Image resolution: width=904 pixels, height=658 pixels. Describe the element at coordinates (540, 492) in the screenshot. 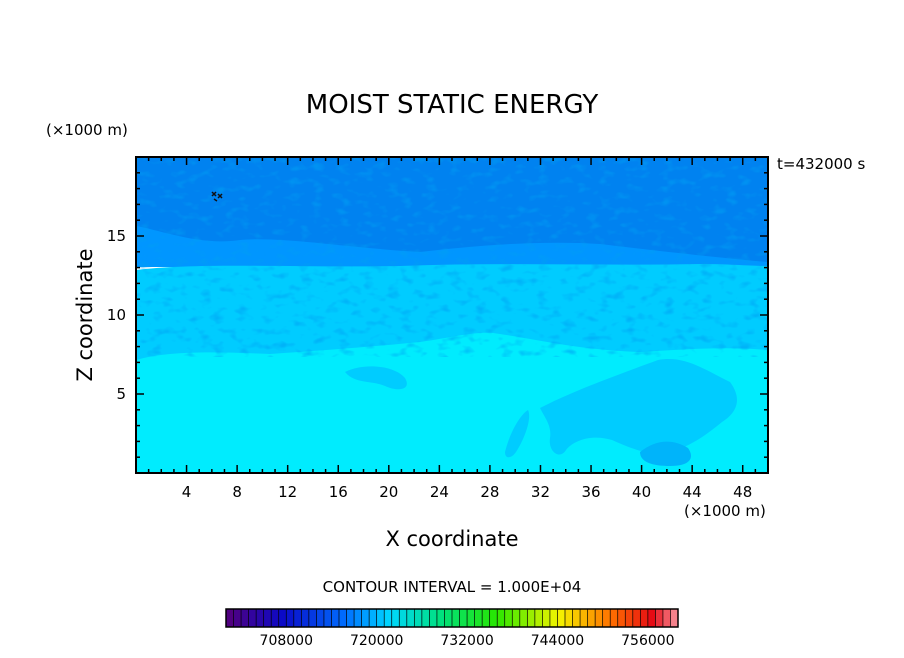

I see `x-tick-label: 32` at that location.